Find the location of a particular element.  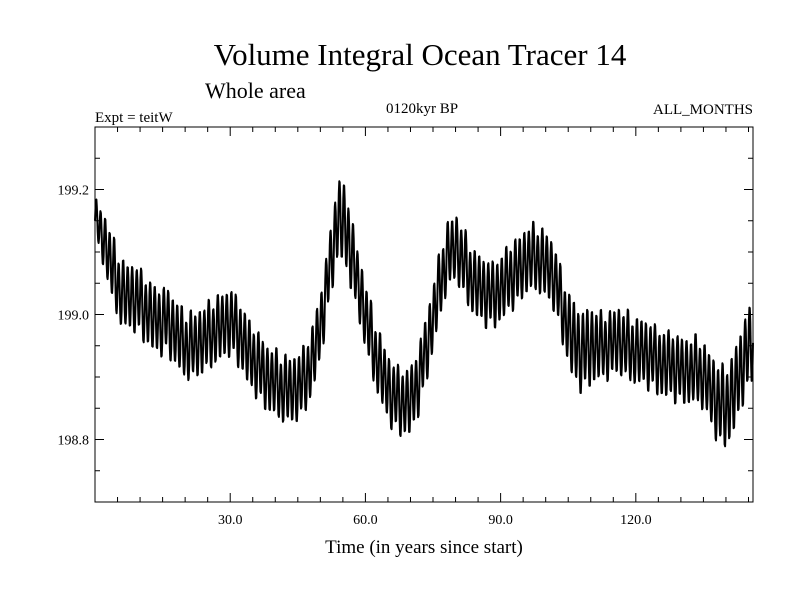

chart-title: Volume Integral Ocean Tracer 14 is located at coordinates (420, 54).